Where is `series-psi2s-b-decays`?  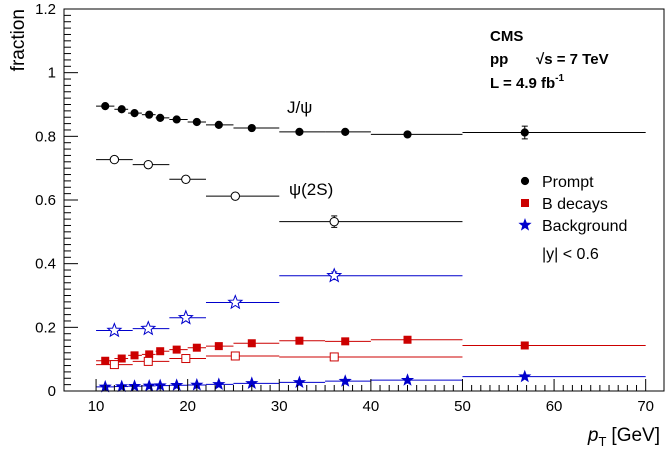
series-psi2s-b-decays is located at coordinates (279, 360).